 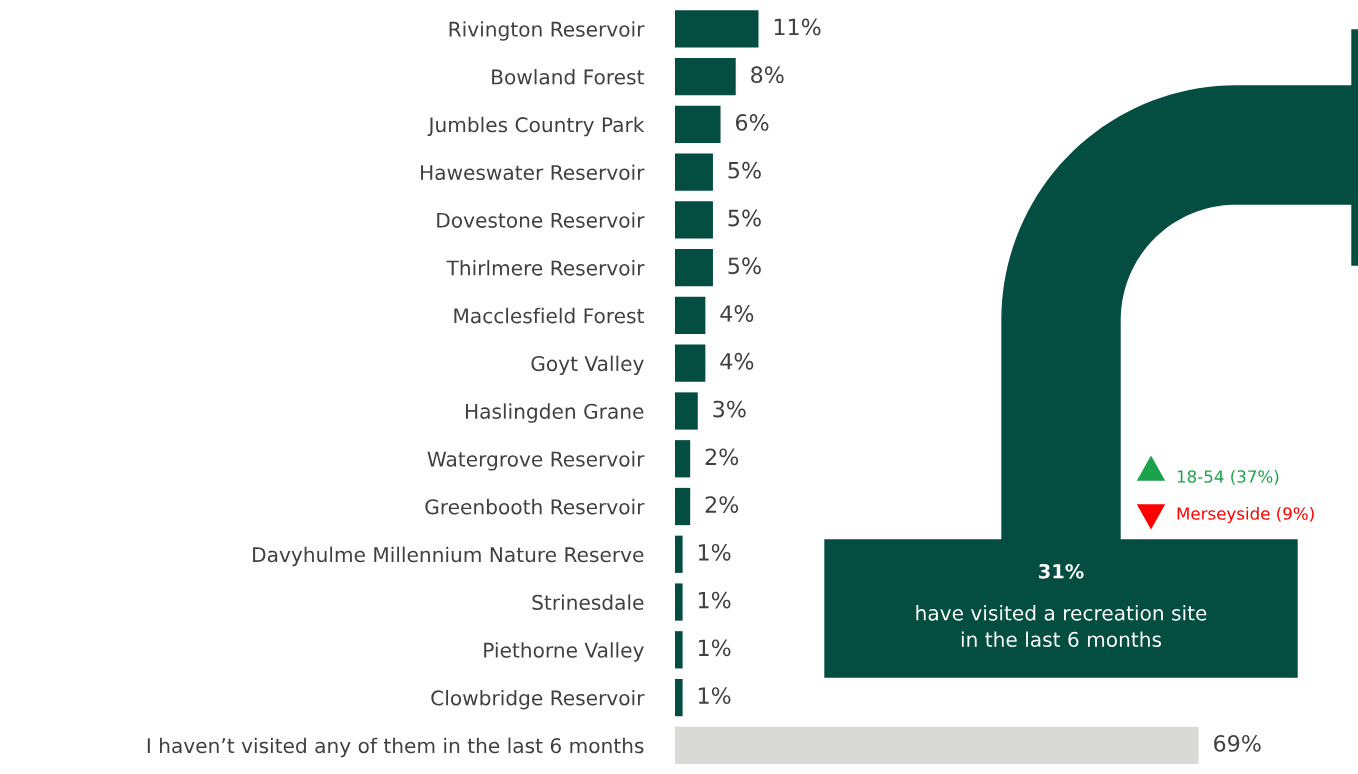 What do you see at coordinates (541, 220) in the screenshot?
I see `y-tick-label: Dovestone Reservoir` at bounding box center [541, 220].